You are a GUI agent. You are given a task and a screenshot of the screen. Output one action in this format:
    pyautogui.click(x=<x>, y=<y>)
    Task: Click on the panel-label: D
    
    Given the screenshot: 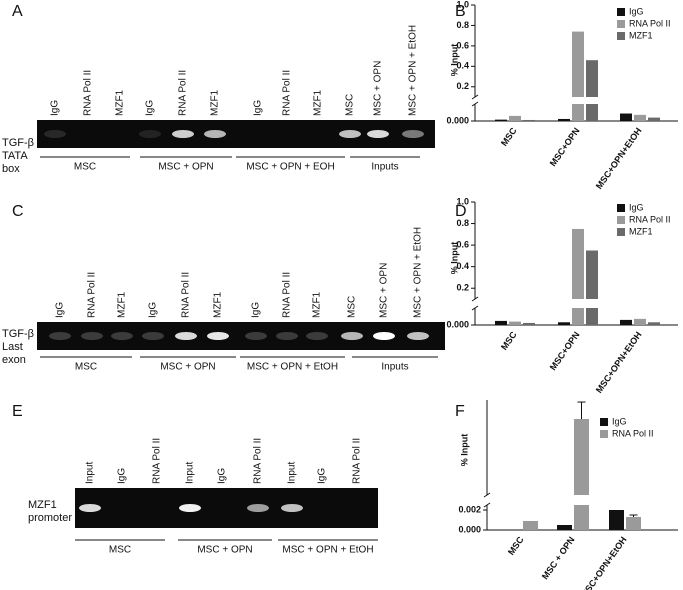 What is the action you would take?
    pyautogui.click(x=461, y=211)
    